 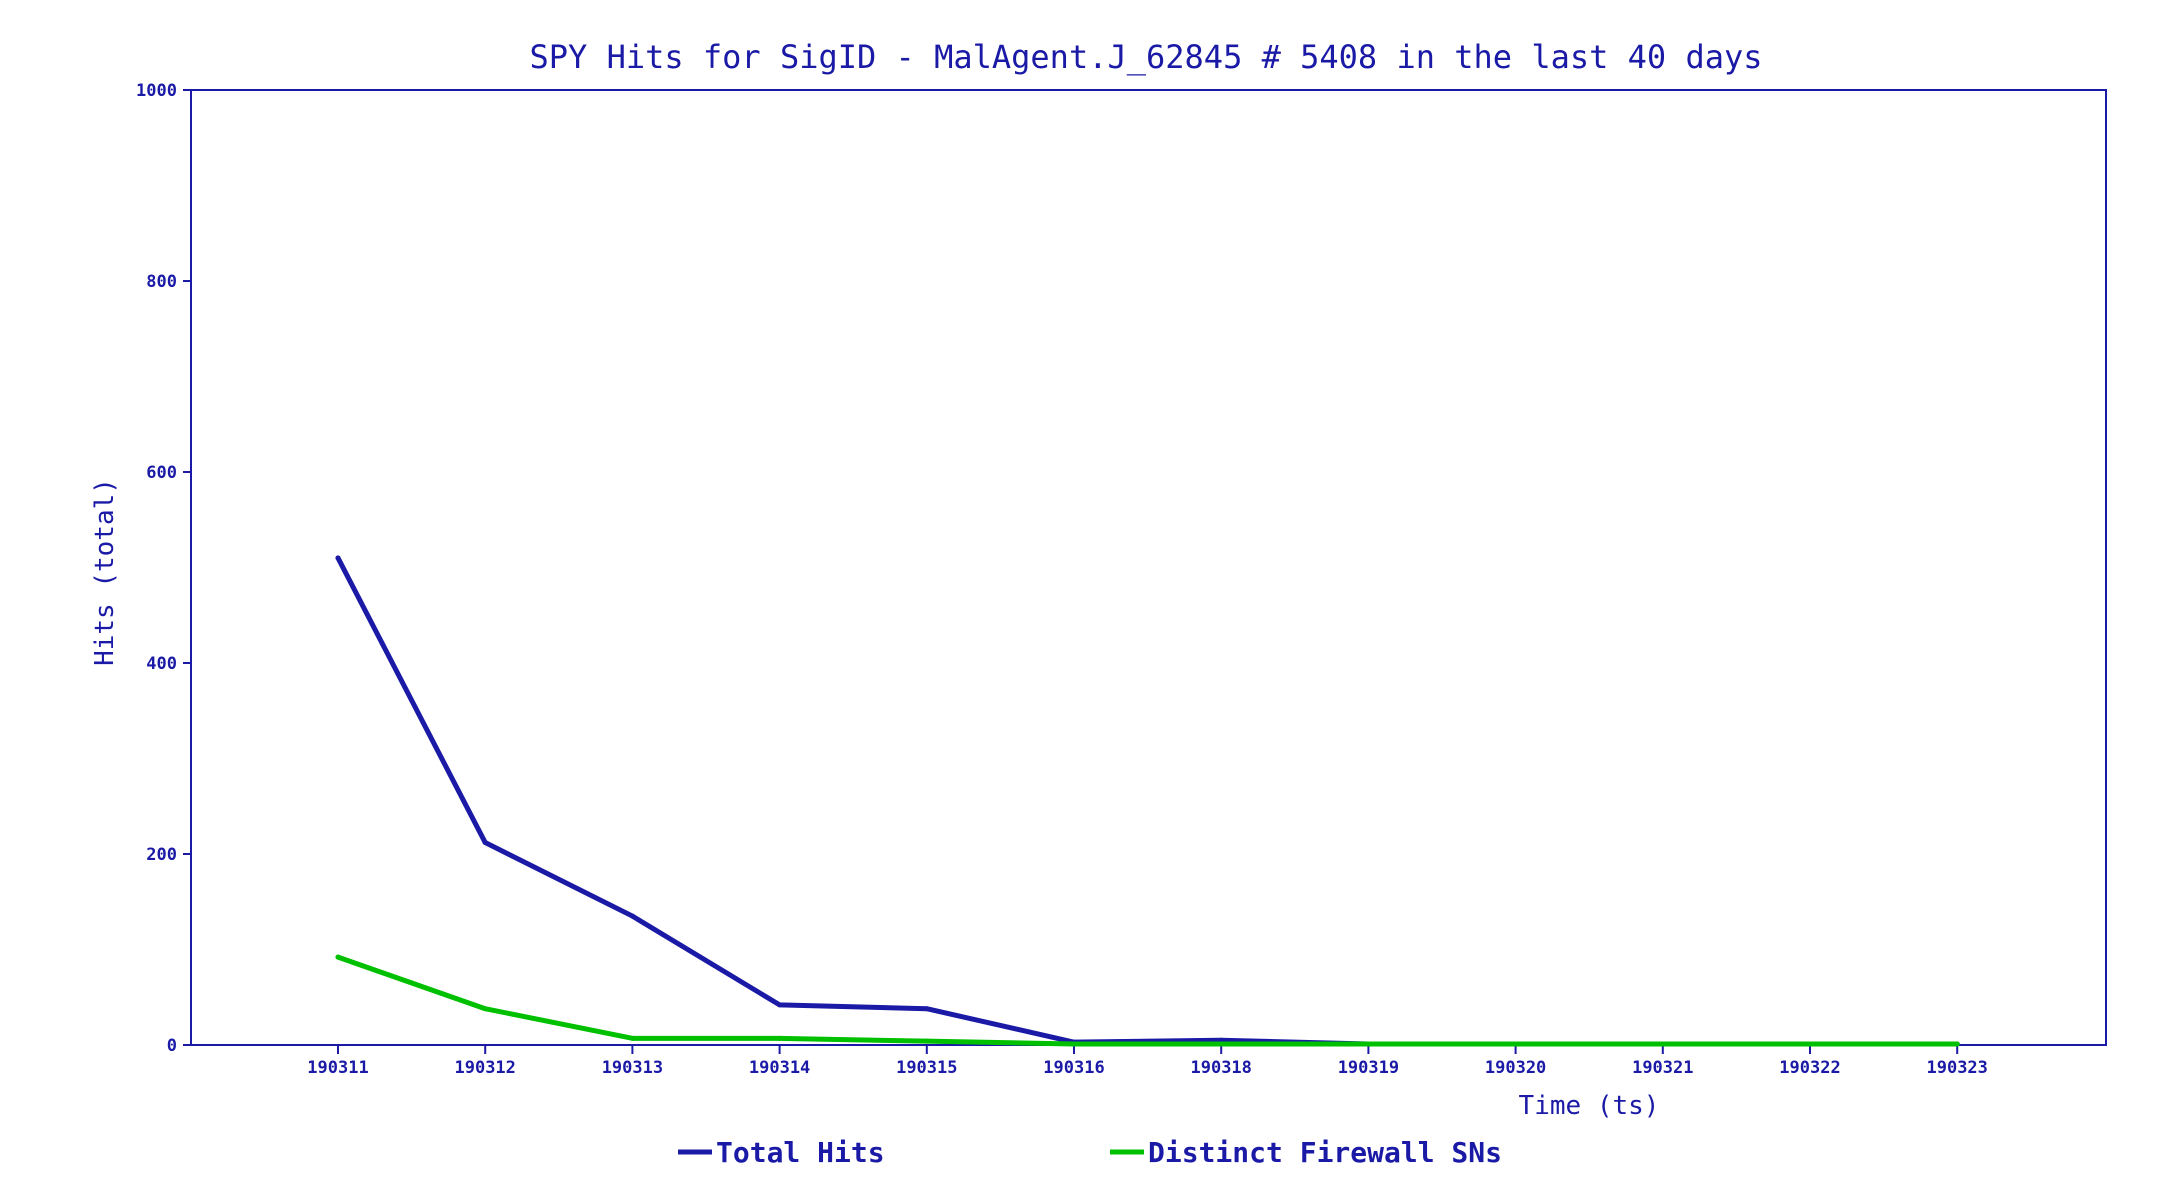 I want to click on x-tick-label: 190322, so click(x=1809, y=1068).